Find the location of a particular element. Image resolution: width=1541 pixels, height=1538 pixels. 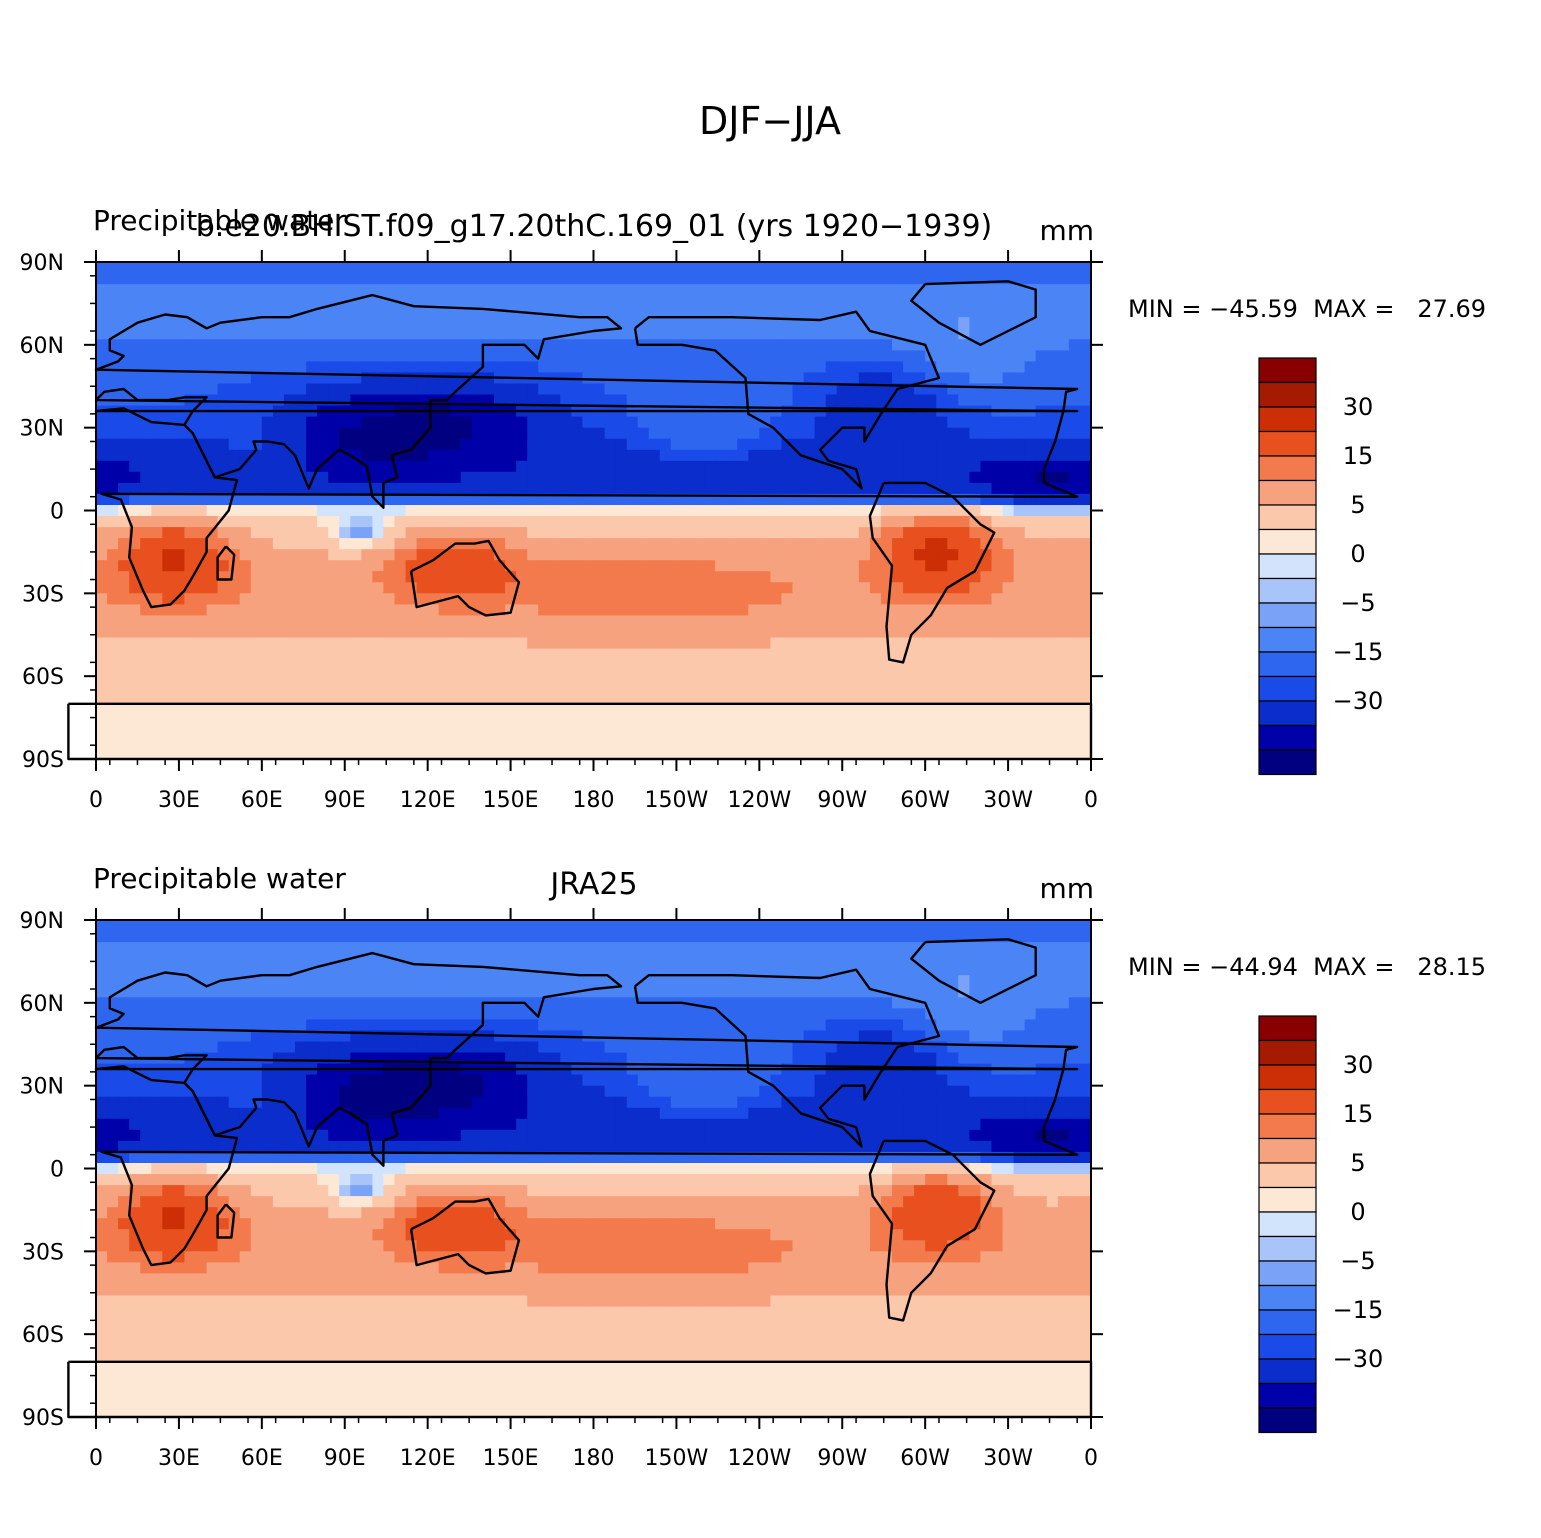

colorbar-box is located at coordinates (1287, 566).